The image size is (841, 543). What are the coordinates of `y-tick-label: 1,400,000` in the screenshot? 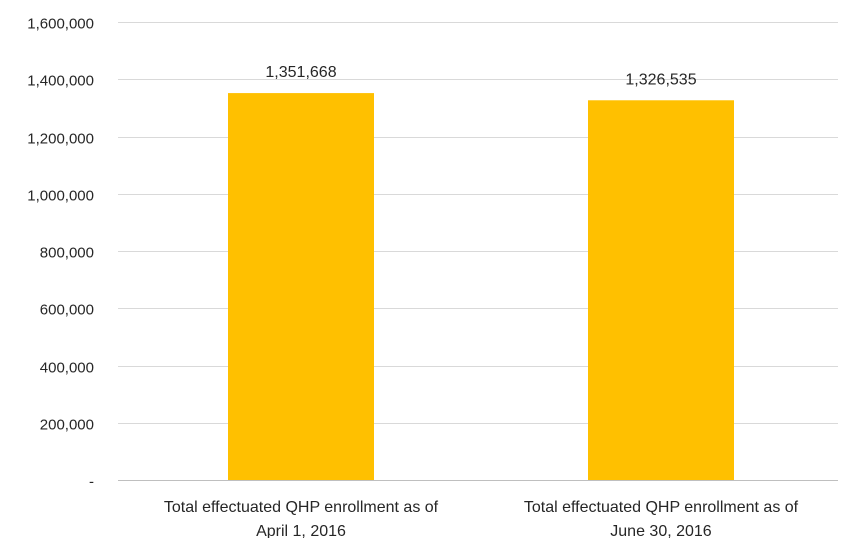 It's located at (60, 81).